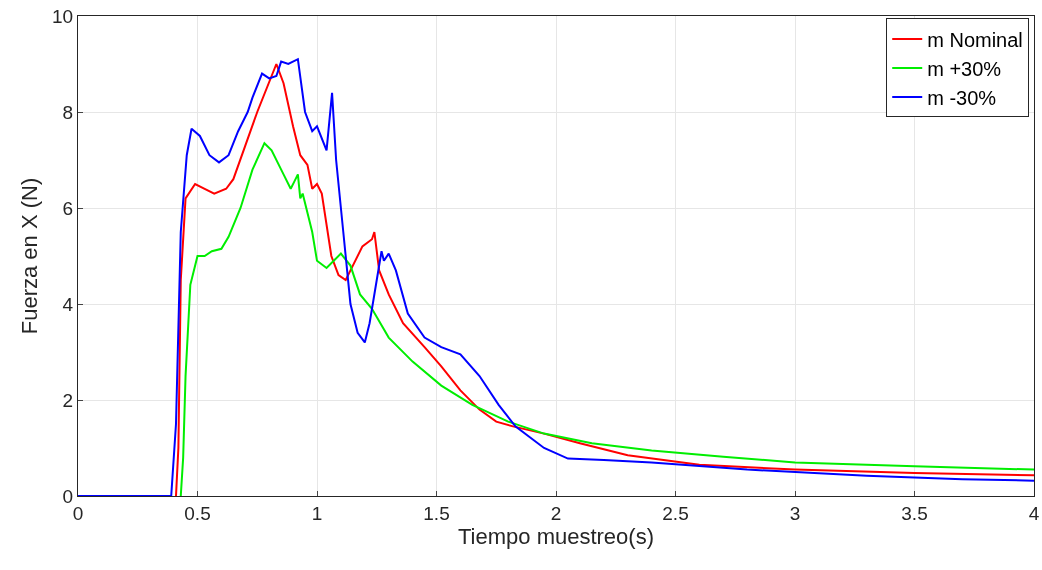  What do you see at coordinates (795, 513) in the screenshot?
I see `x-tick-label: 3` at bounding box center [795, 513].